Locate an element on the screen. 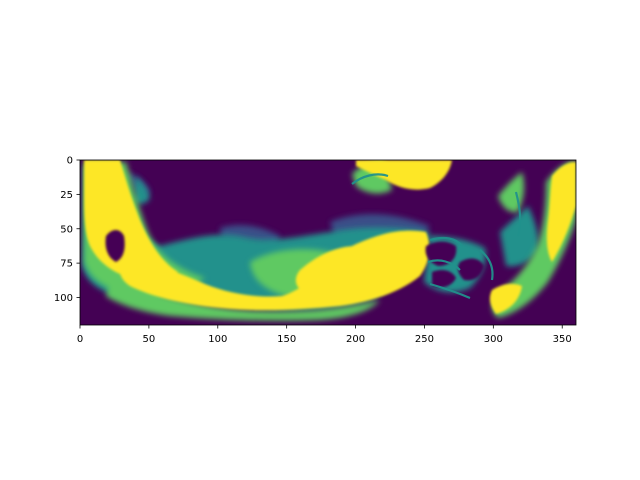 This screenshot has height=480, width=640. y-axis: 0 25 50 75 100 is located at coordinates (67, 230).